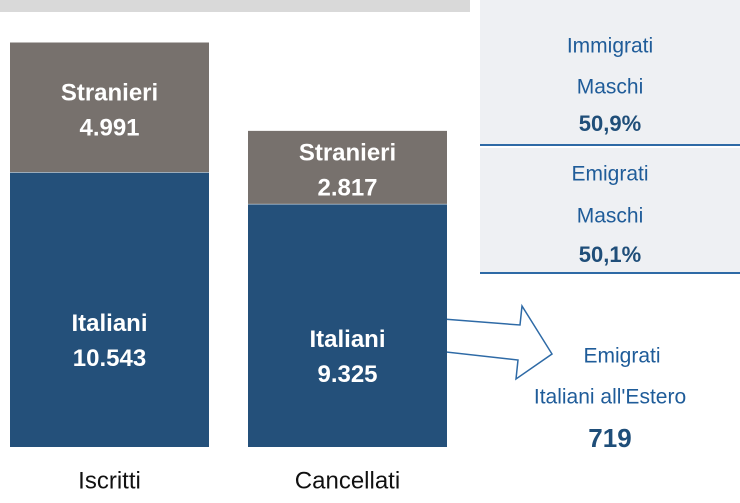 The height and width of the screenshot is (503, 740). Describe the element at coordinates (609, 438) in the screenshot. I see `annotation-value: 719` at that location.